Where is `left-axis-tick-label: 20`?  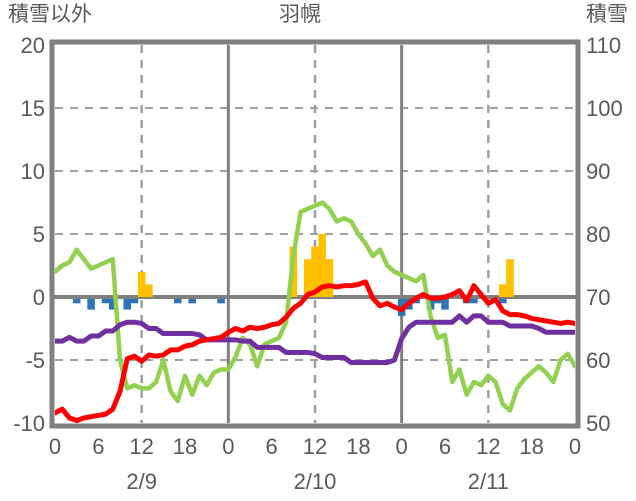
left-axis-tick-label: 20 is located at coordinates (33, 45).